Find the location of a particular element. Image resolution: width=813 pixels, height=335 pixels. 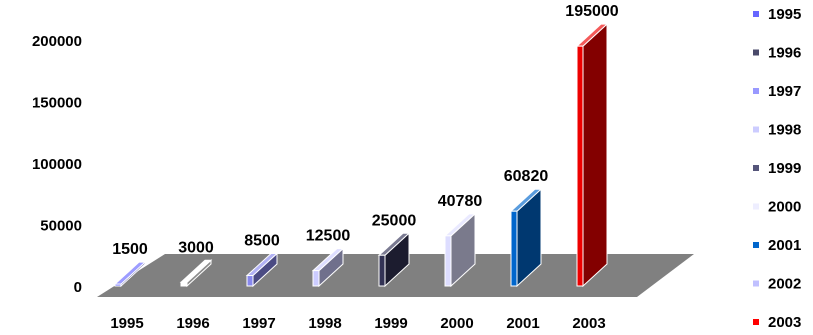

legend-item: 1997 is located at coordinates (777, 91).